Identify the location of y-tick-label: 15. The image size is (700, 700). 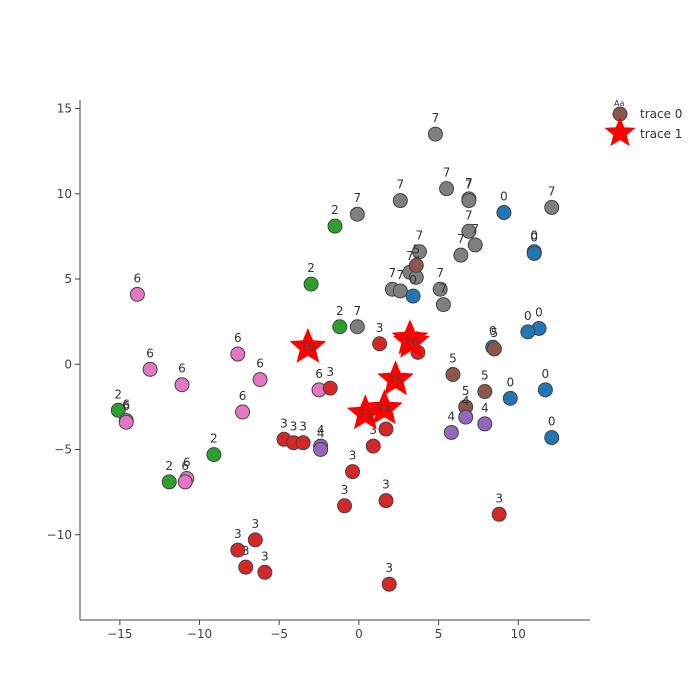
(64, 109).